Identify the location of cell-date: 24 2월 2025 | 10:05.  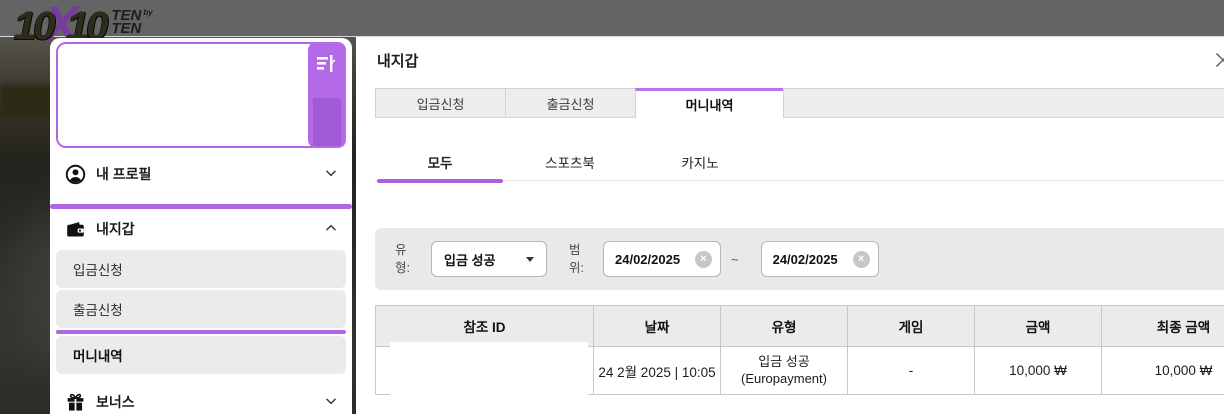
(657, 371).